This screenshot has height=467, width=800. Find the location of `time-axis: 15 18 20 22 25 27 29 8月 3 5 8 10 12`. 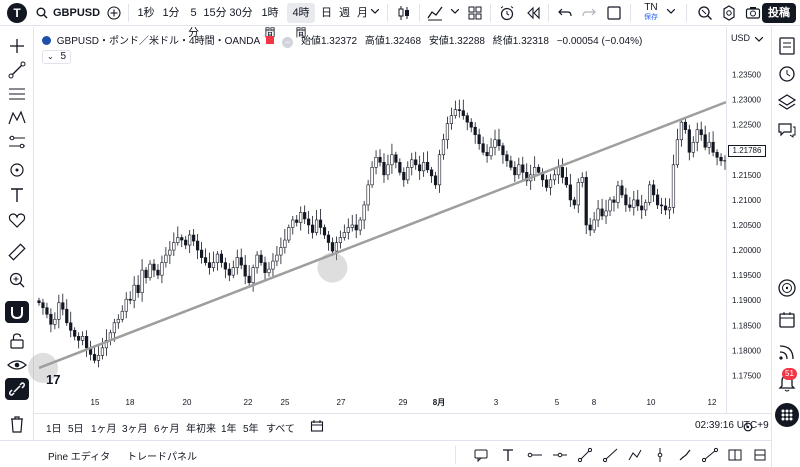

time-axis: 15 18 20 22 25 27 29 8月 3 5 8 10 12 is located at coordinates (404, 402).